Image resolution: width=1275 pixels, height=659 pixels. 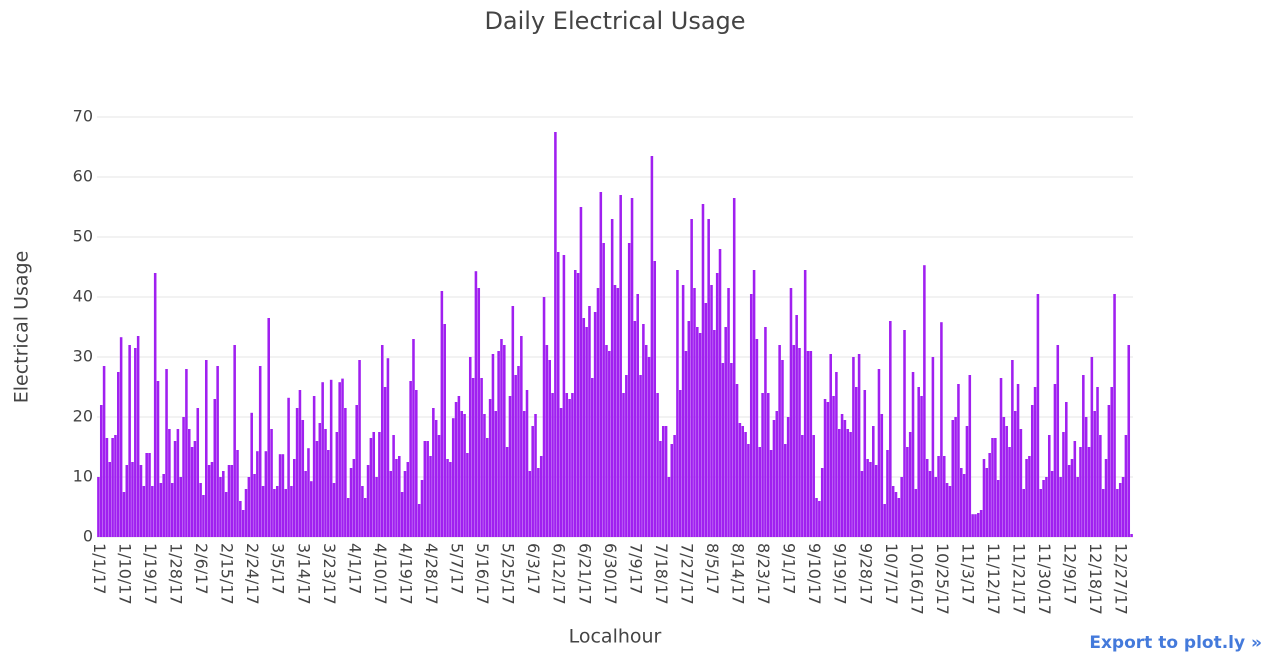 I want to click on y-tick-label: 60, so click(x=83, y=176).